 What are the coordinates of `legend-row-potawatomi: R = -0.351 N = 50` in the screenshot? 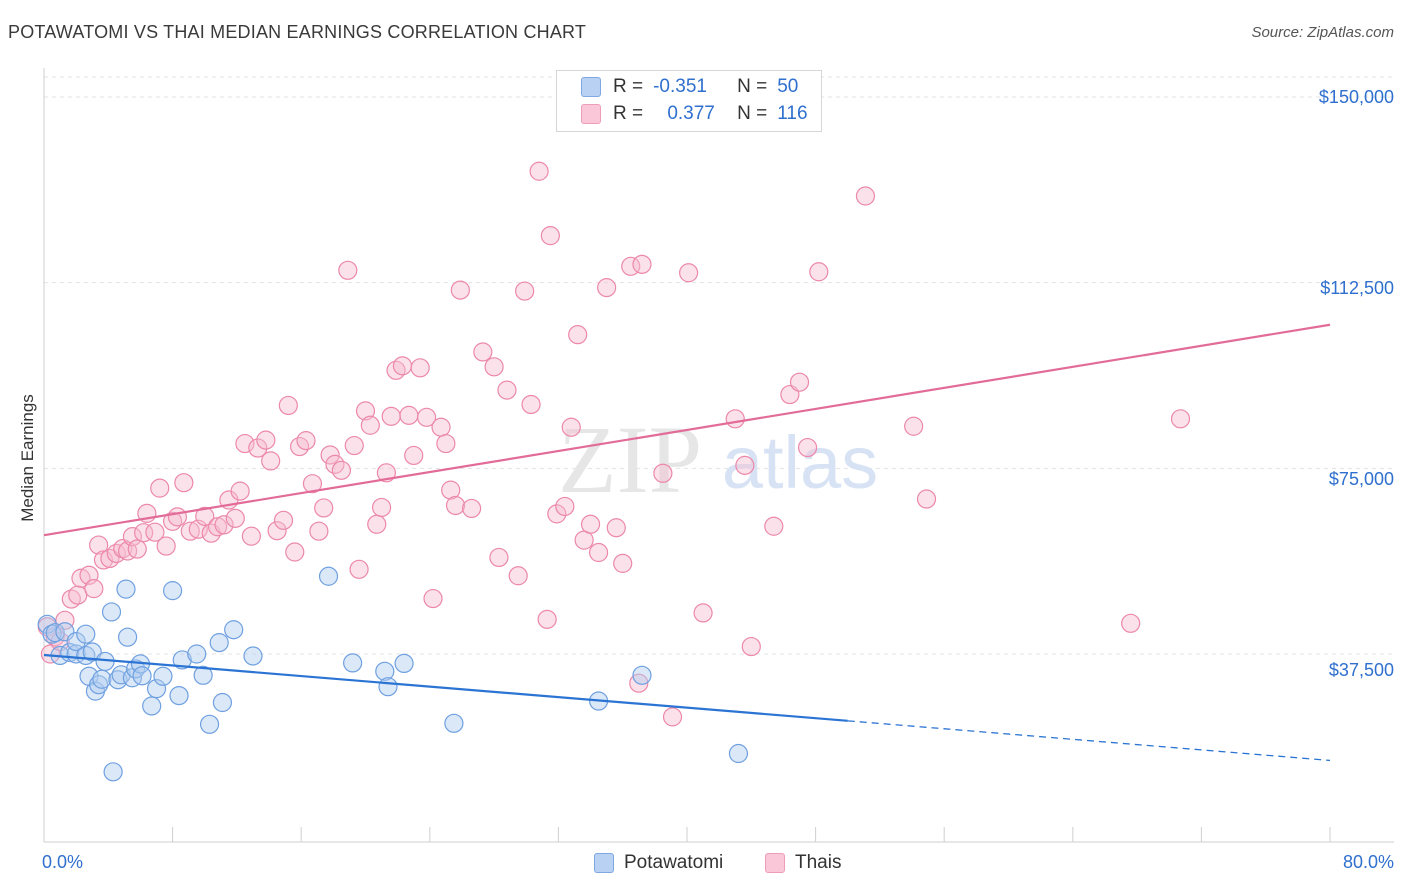 It's located at (689, 87).